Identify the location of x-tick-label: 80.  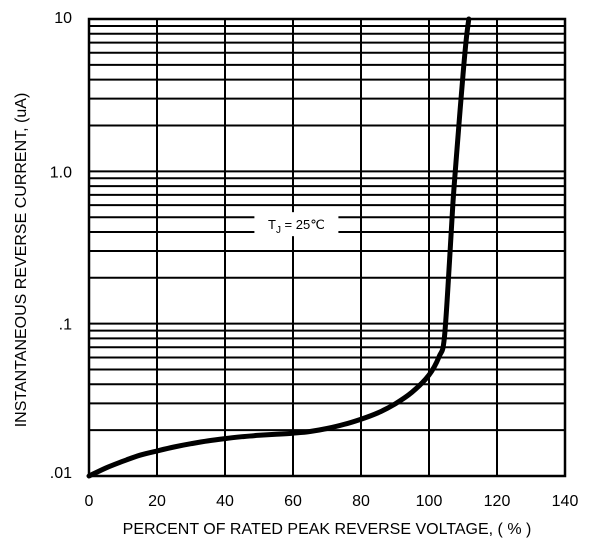
(361, 501).